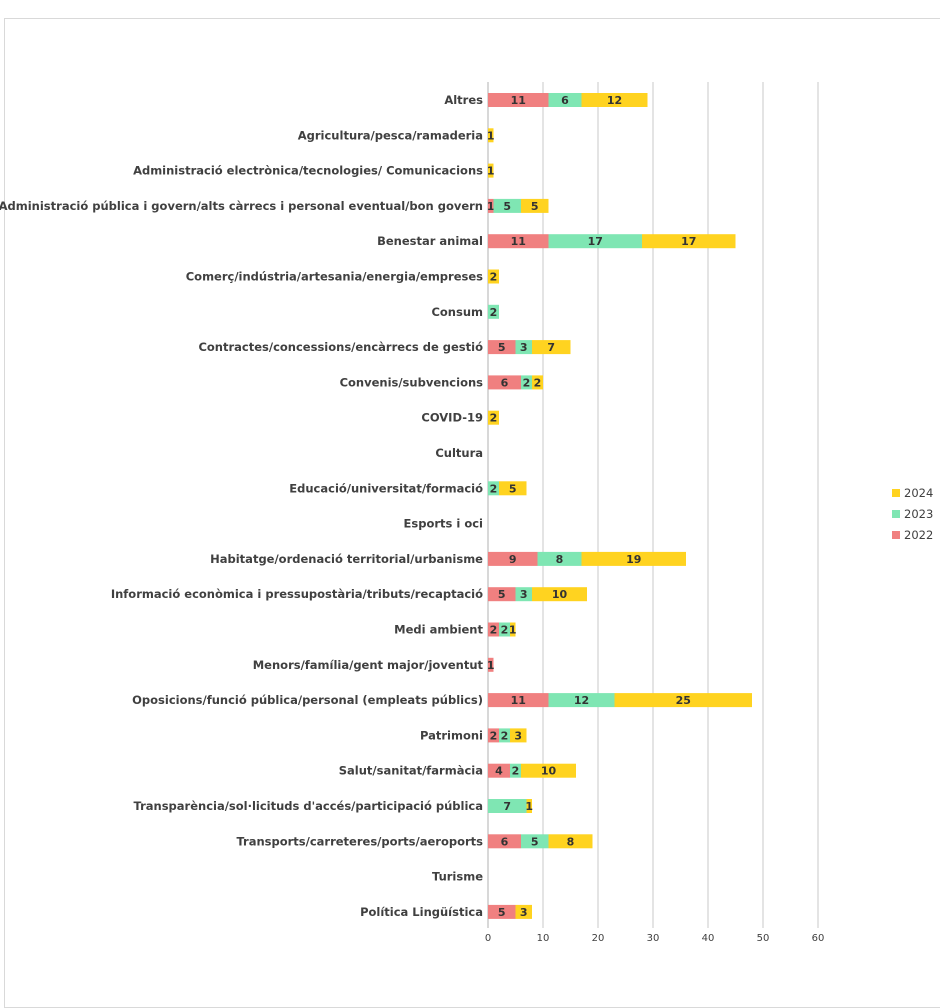 The height and width of the screenshot is (1008, 940). Describe the element at coordinates (896, 535) in the screenshot. I see `legend-swatch-2022` at that location.